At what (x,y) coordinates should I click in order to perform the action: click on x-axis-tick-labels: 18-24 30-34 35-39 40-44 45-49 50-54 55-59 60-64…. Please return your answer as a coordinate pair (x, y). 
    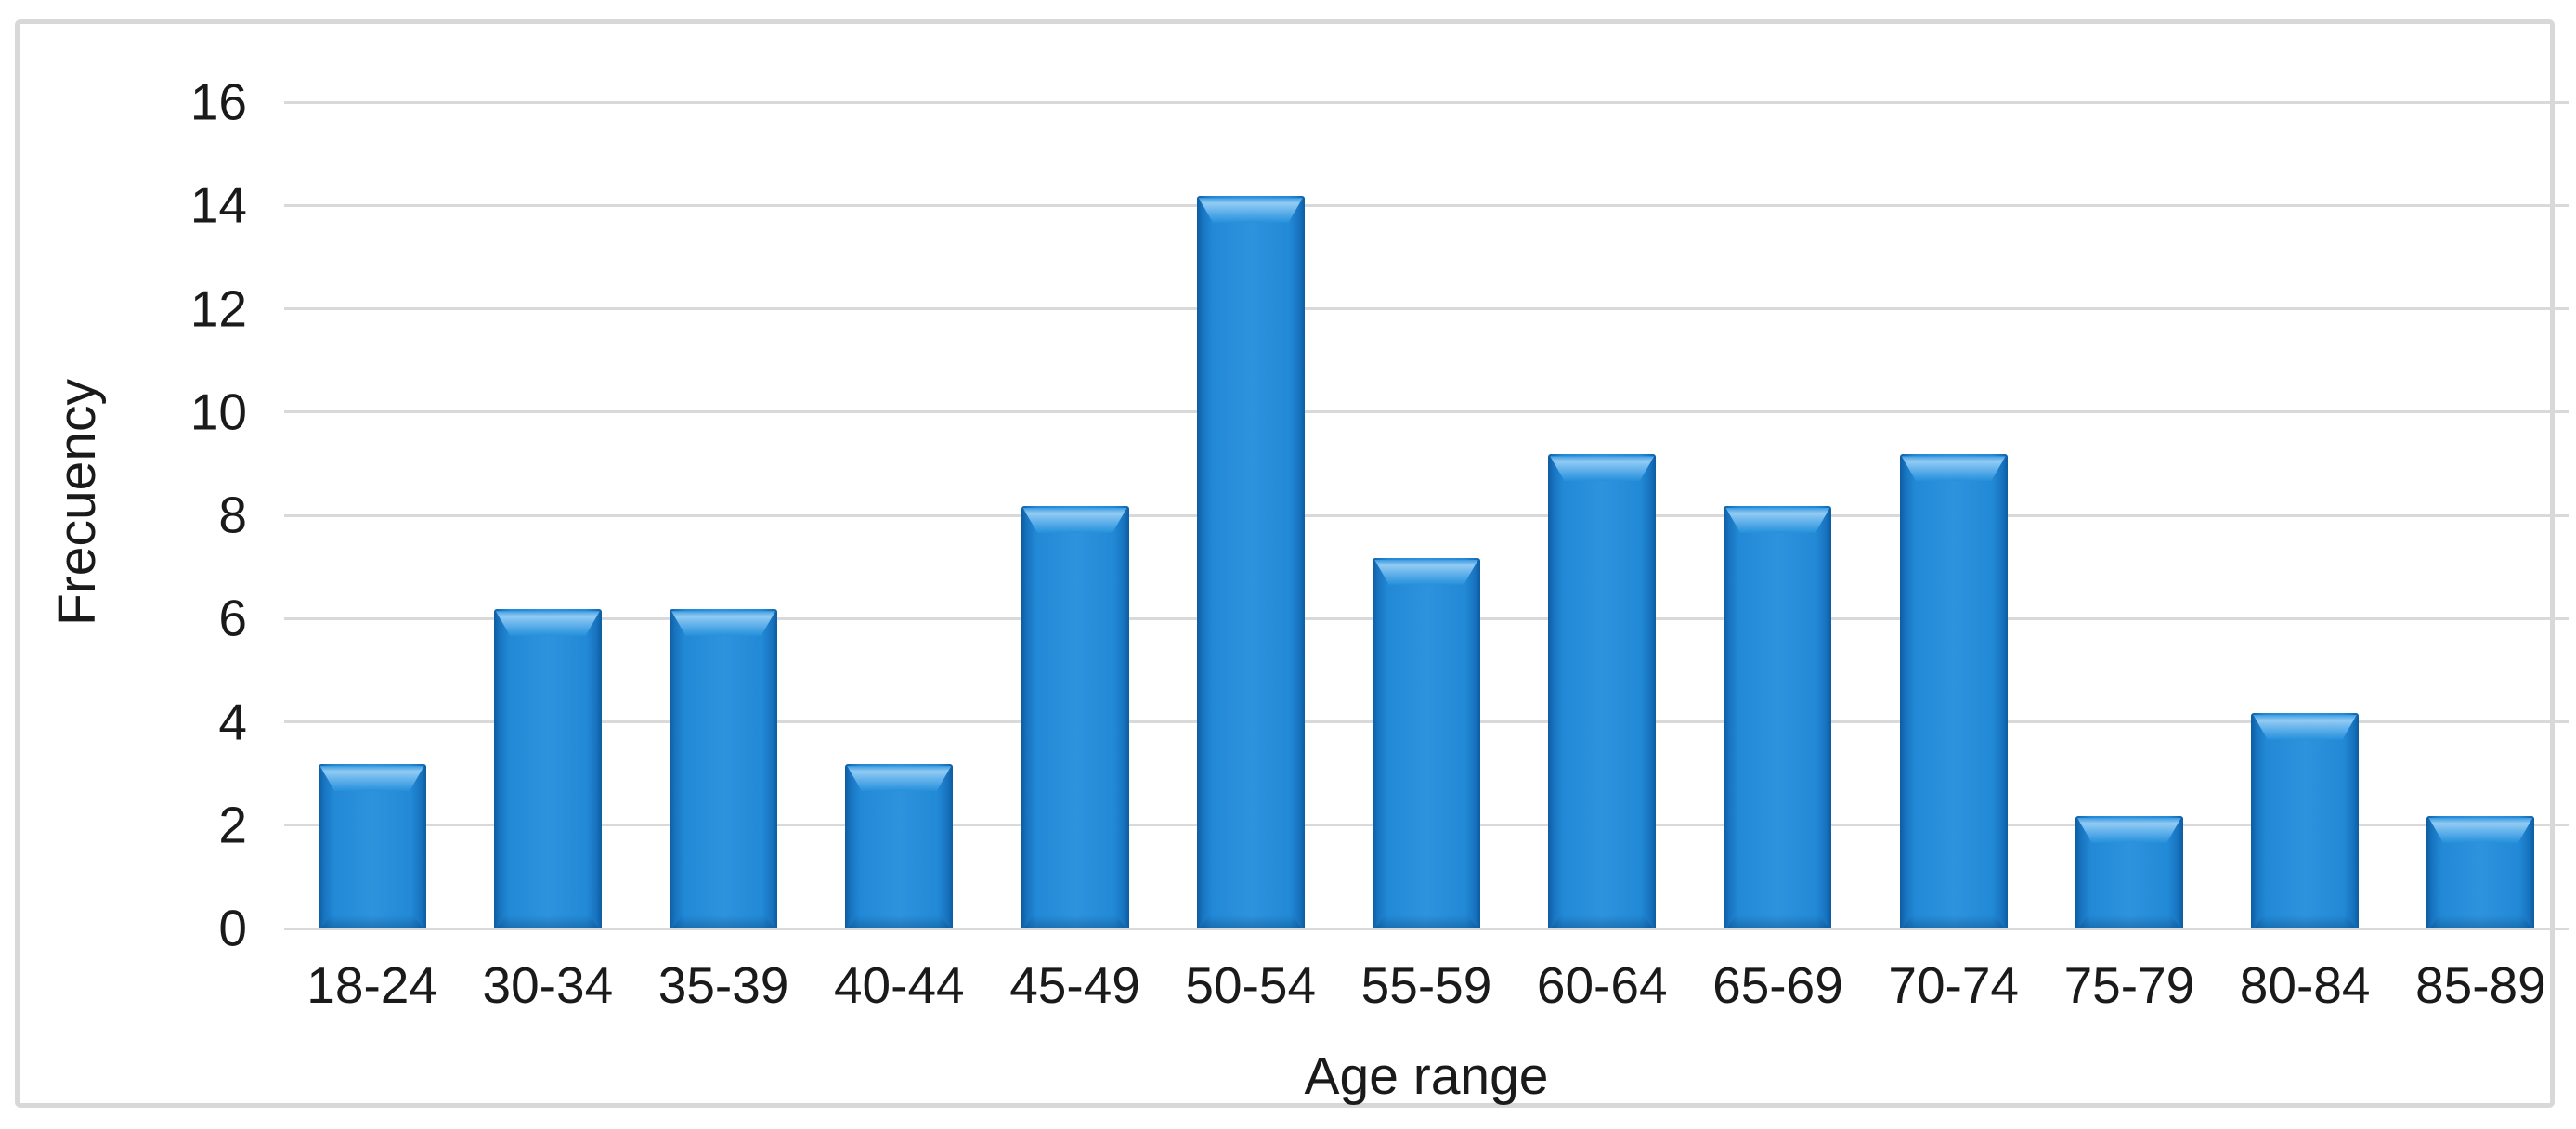
    Looking at the image, I should click on (1426, 986).